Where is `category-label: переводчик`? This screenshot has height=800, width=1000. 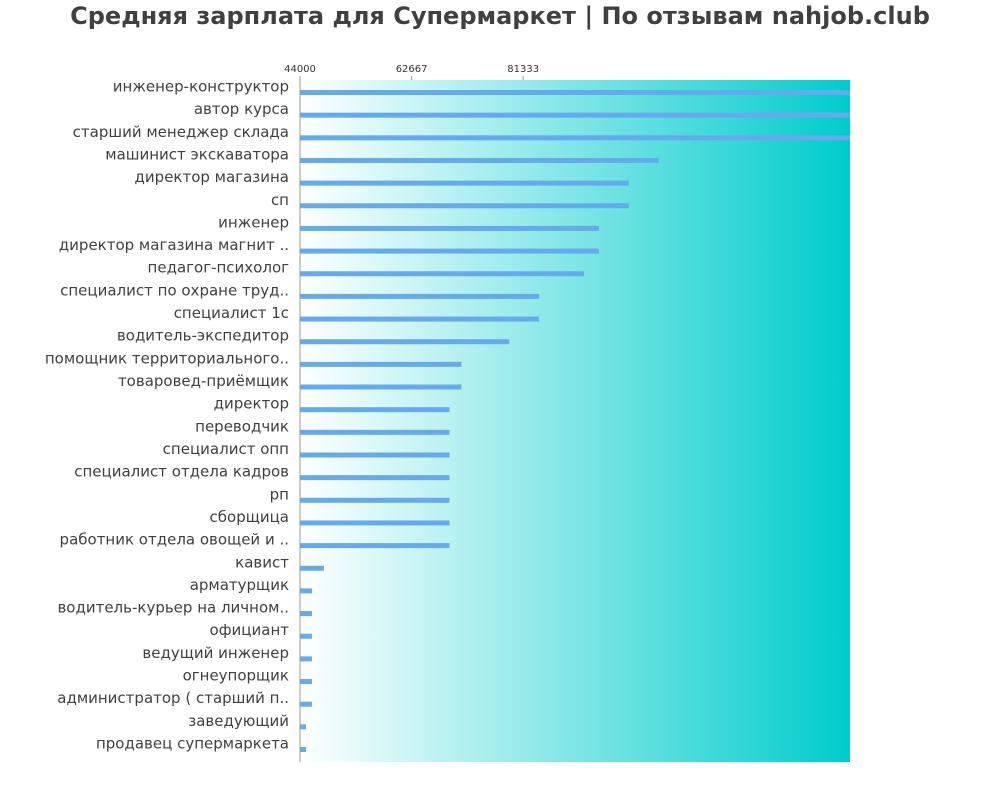
category-label: переводчик is located at coordinates (242, 426).